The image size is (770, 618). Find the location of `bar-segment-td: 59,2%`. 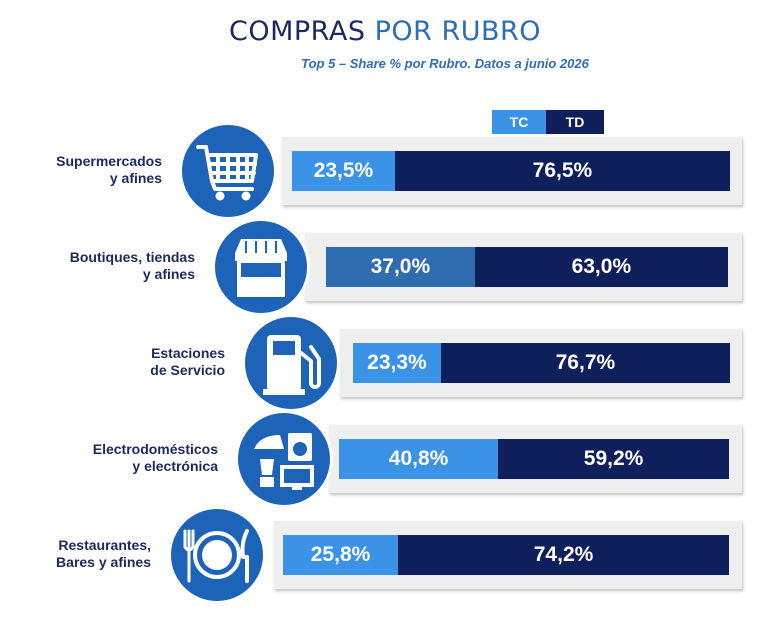

bar-segment-td: 59,2% is located at coordinates (613, 459).